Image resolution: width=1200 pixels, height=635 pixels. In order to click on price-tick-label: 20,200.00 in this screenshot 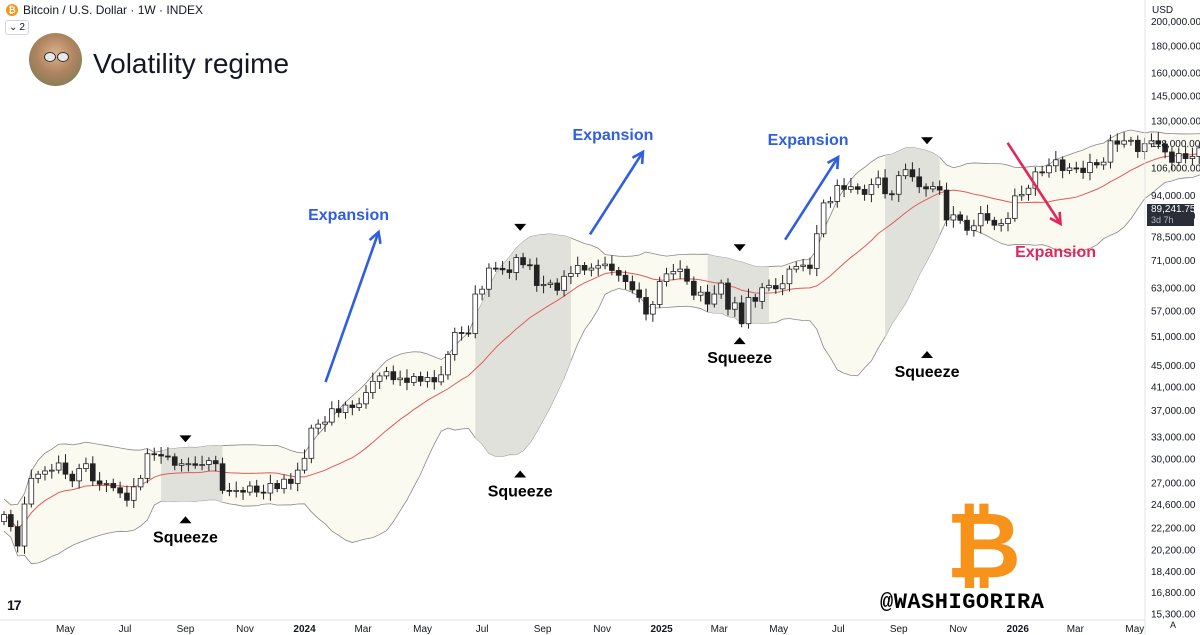, I will do `click(1173, 550)`.